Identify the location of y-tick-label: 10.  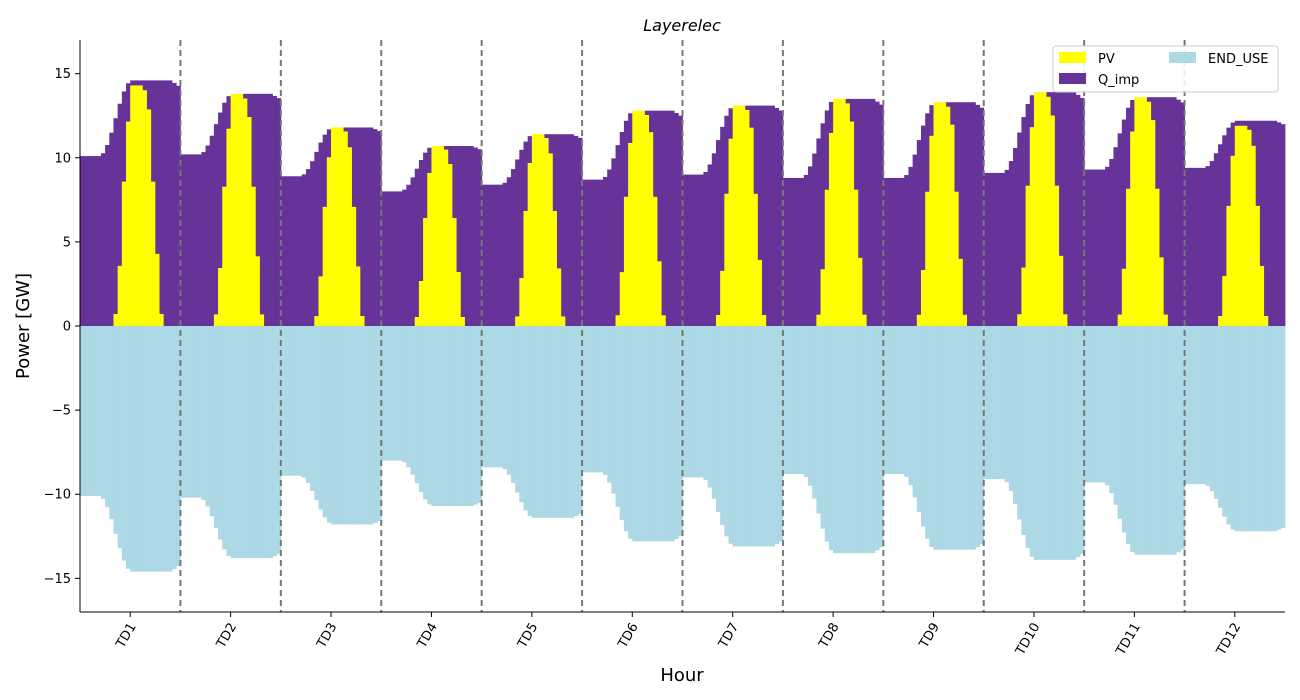
(62, 158).